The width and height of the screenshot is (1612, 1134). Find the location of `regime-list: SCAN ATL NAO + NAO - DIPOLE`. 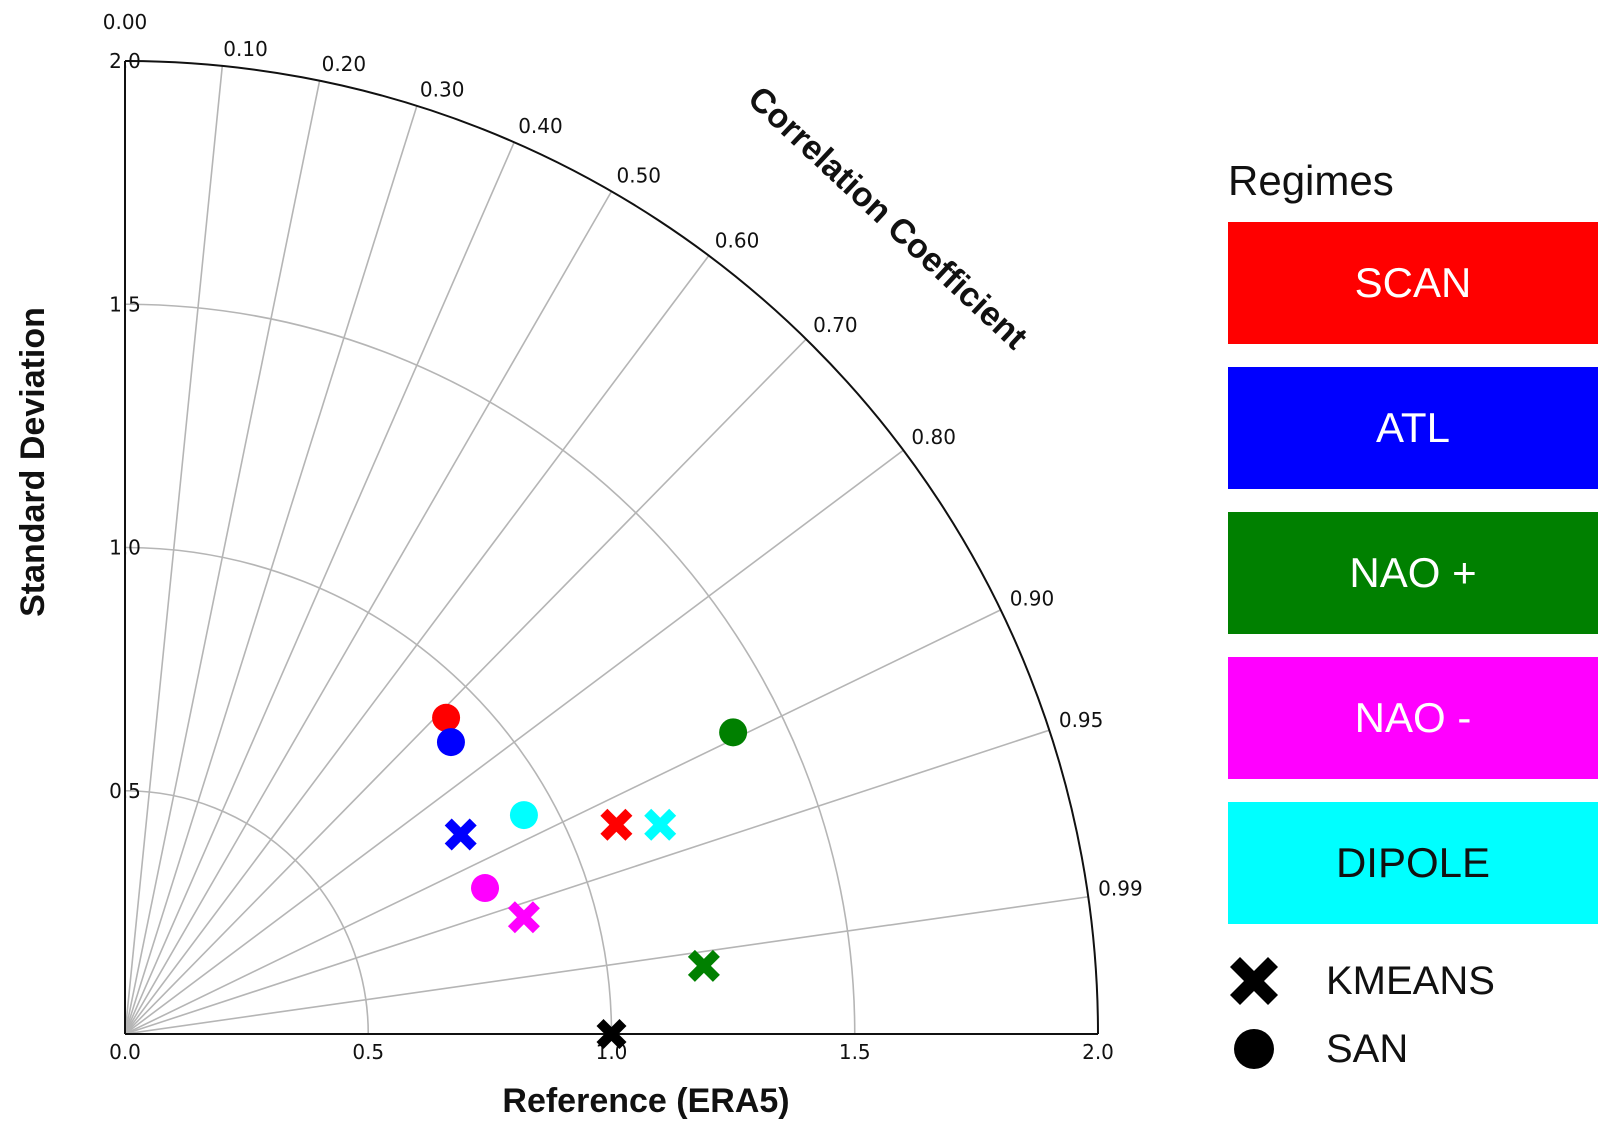

regime-list: SCAN ATL NAO + NAO - DIPOLE is located at coordinates (1413, 573).